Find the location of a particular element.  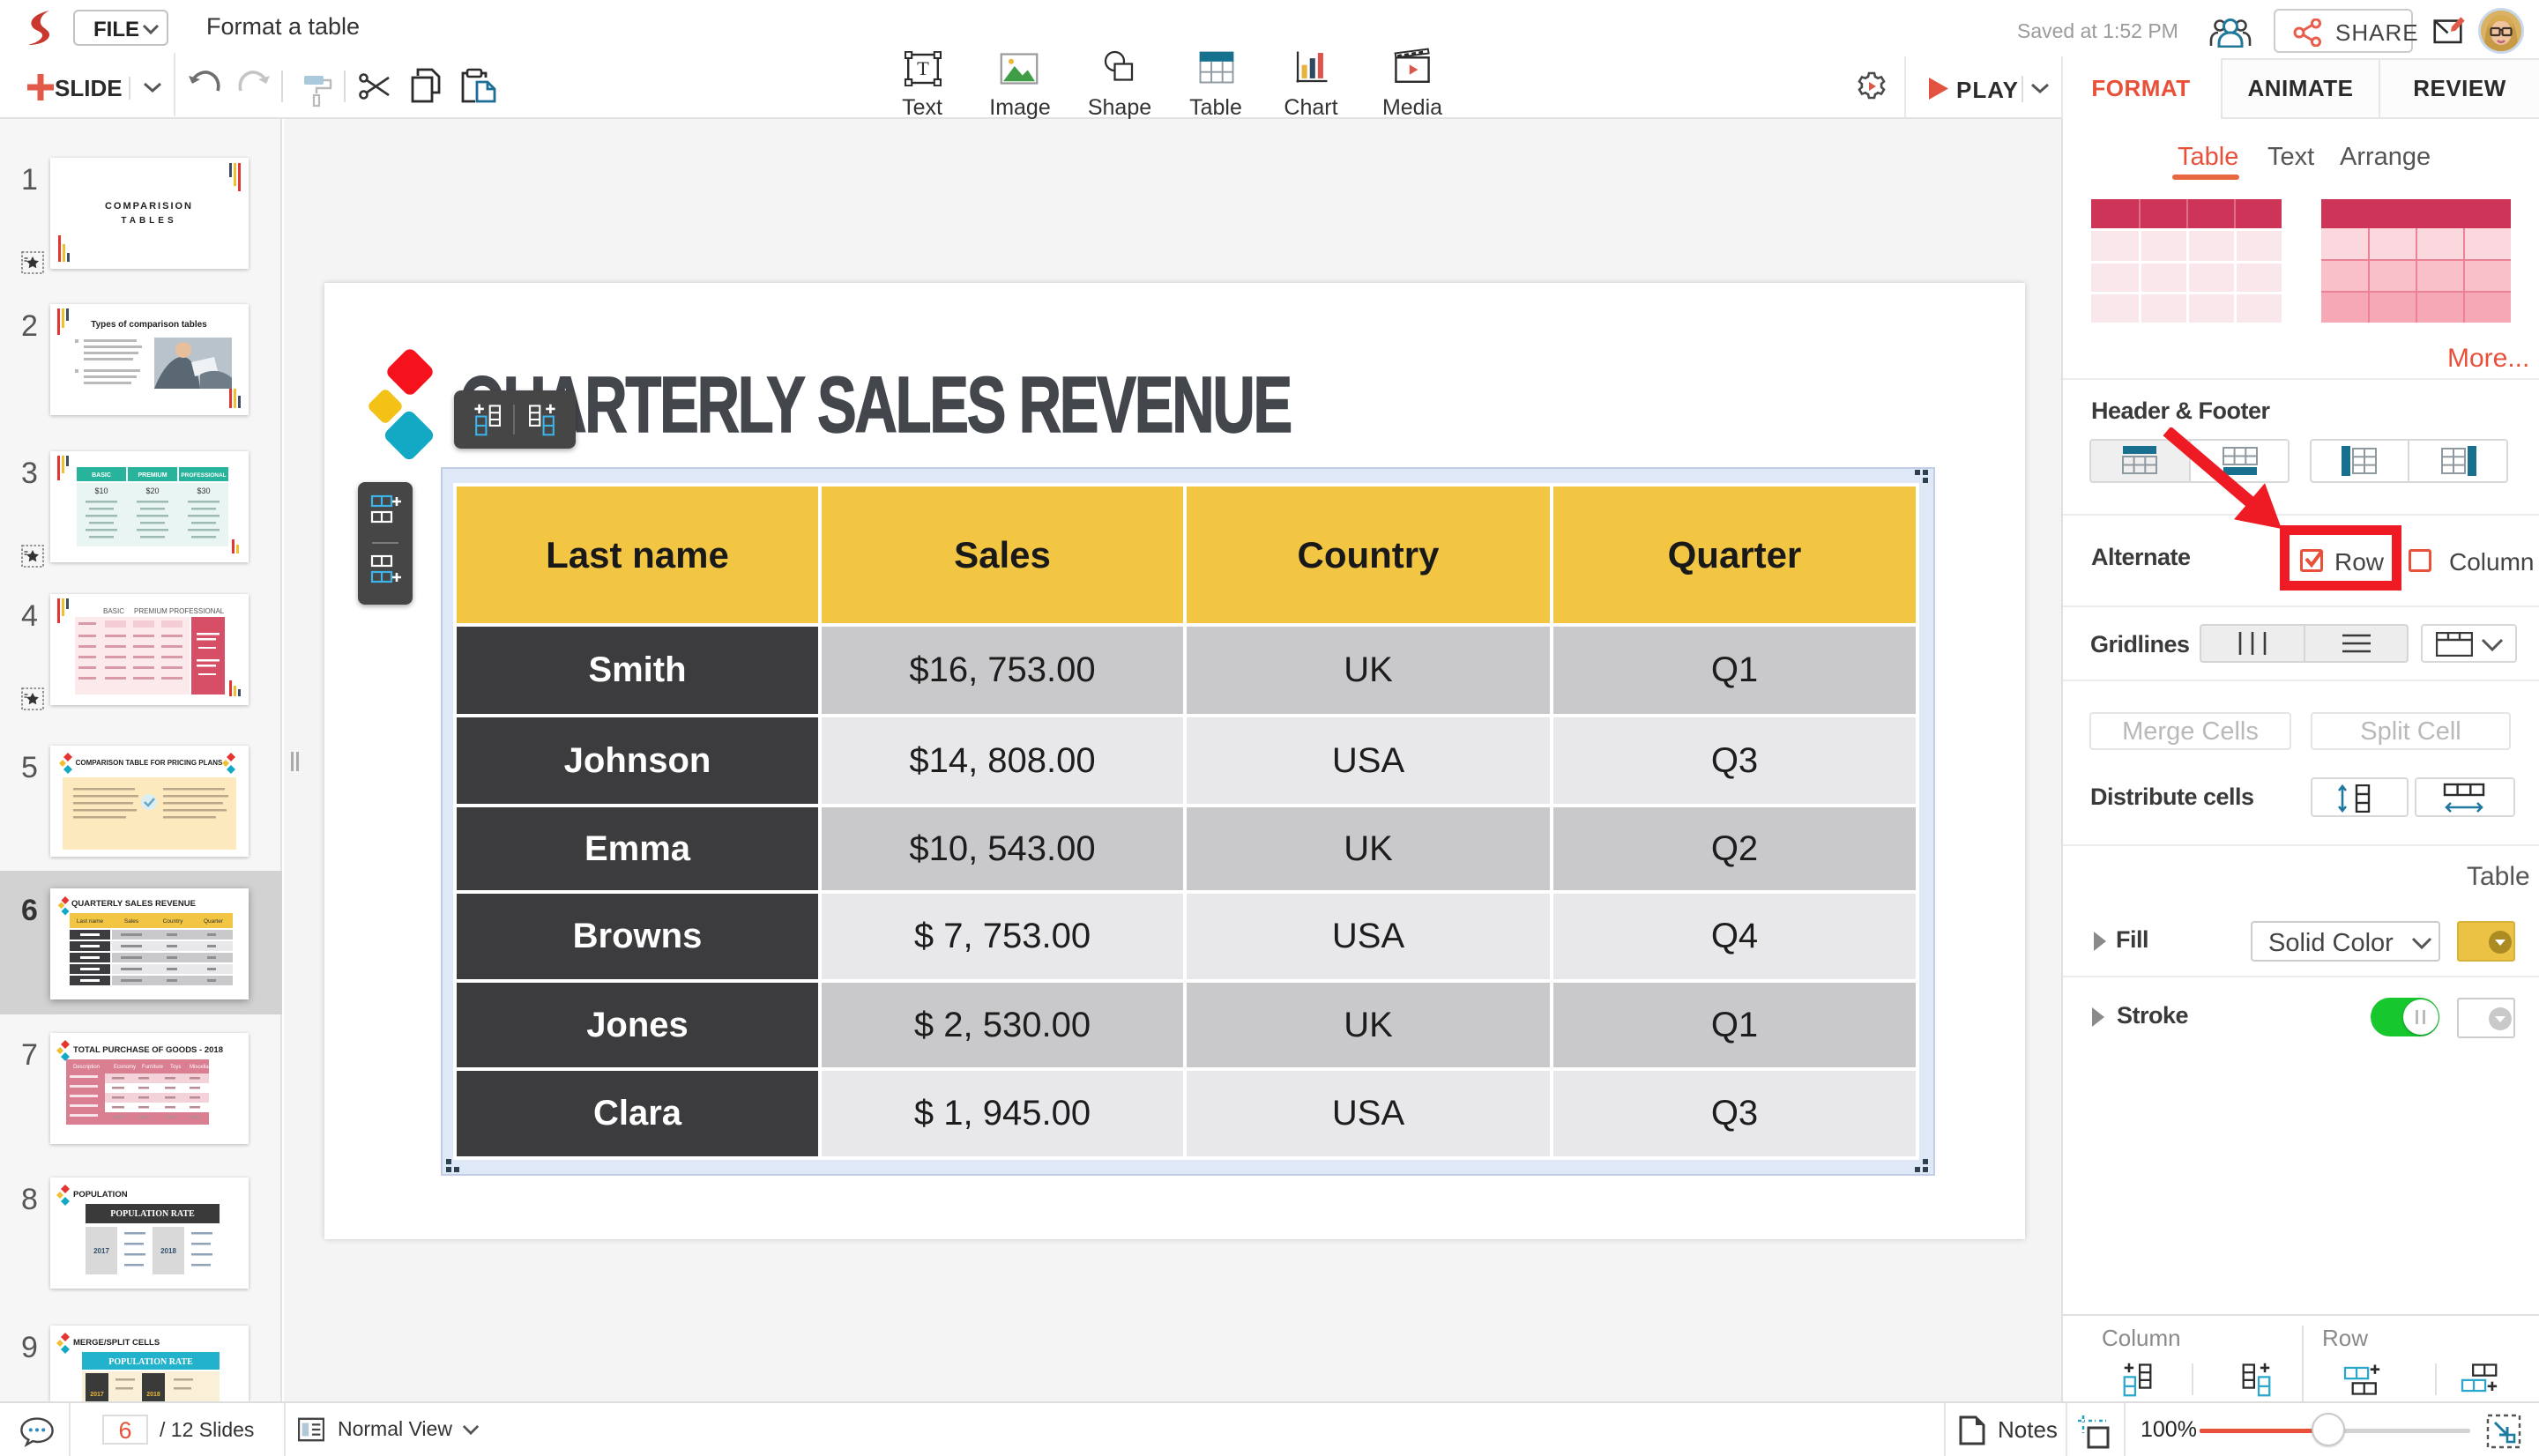

svg-text: Quarter is located at coordinates (214, 921).